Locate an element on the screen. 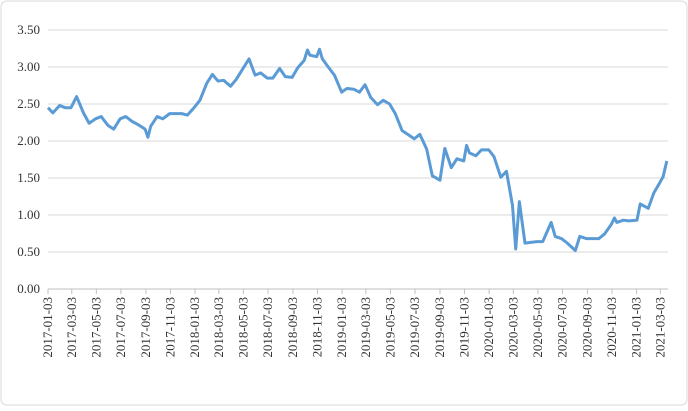 The height and width of the screenshot is (411, 688). y-tick-label: 1.50 is located at coordinates (28, 177).